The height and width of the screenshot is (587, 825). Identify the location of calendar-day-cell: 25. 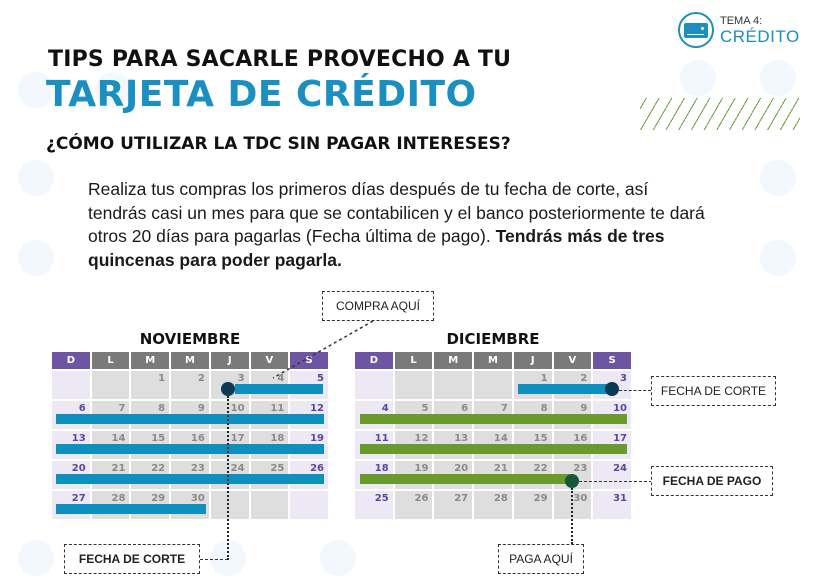
(374, 505).